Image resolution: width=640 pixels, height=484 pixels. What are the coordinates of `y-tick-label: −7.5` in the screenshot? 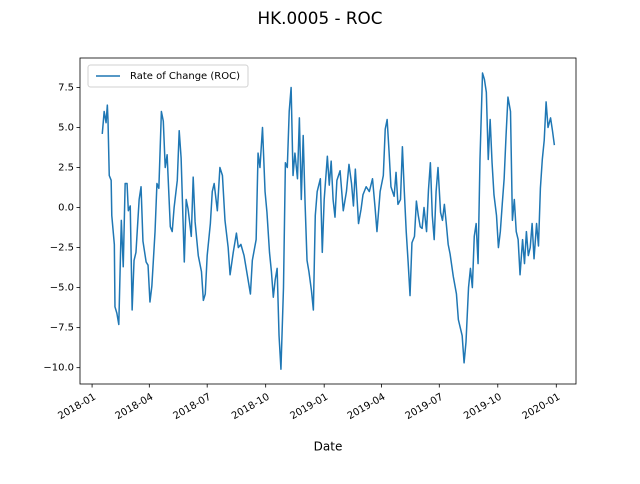 It's located at (62, 328).